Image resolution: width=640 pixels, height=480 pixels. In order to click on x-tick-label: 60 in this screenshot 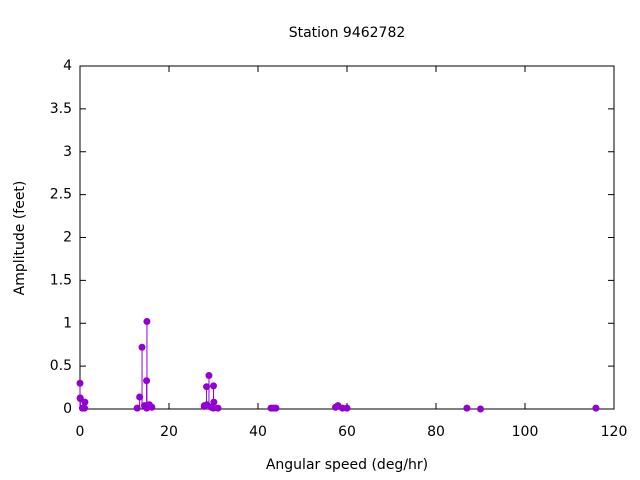, I will do `click(347, 432)`.